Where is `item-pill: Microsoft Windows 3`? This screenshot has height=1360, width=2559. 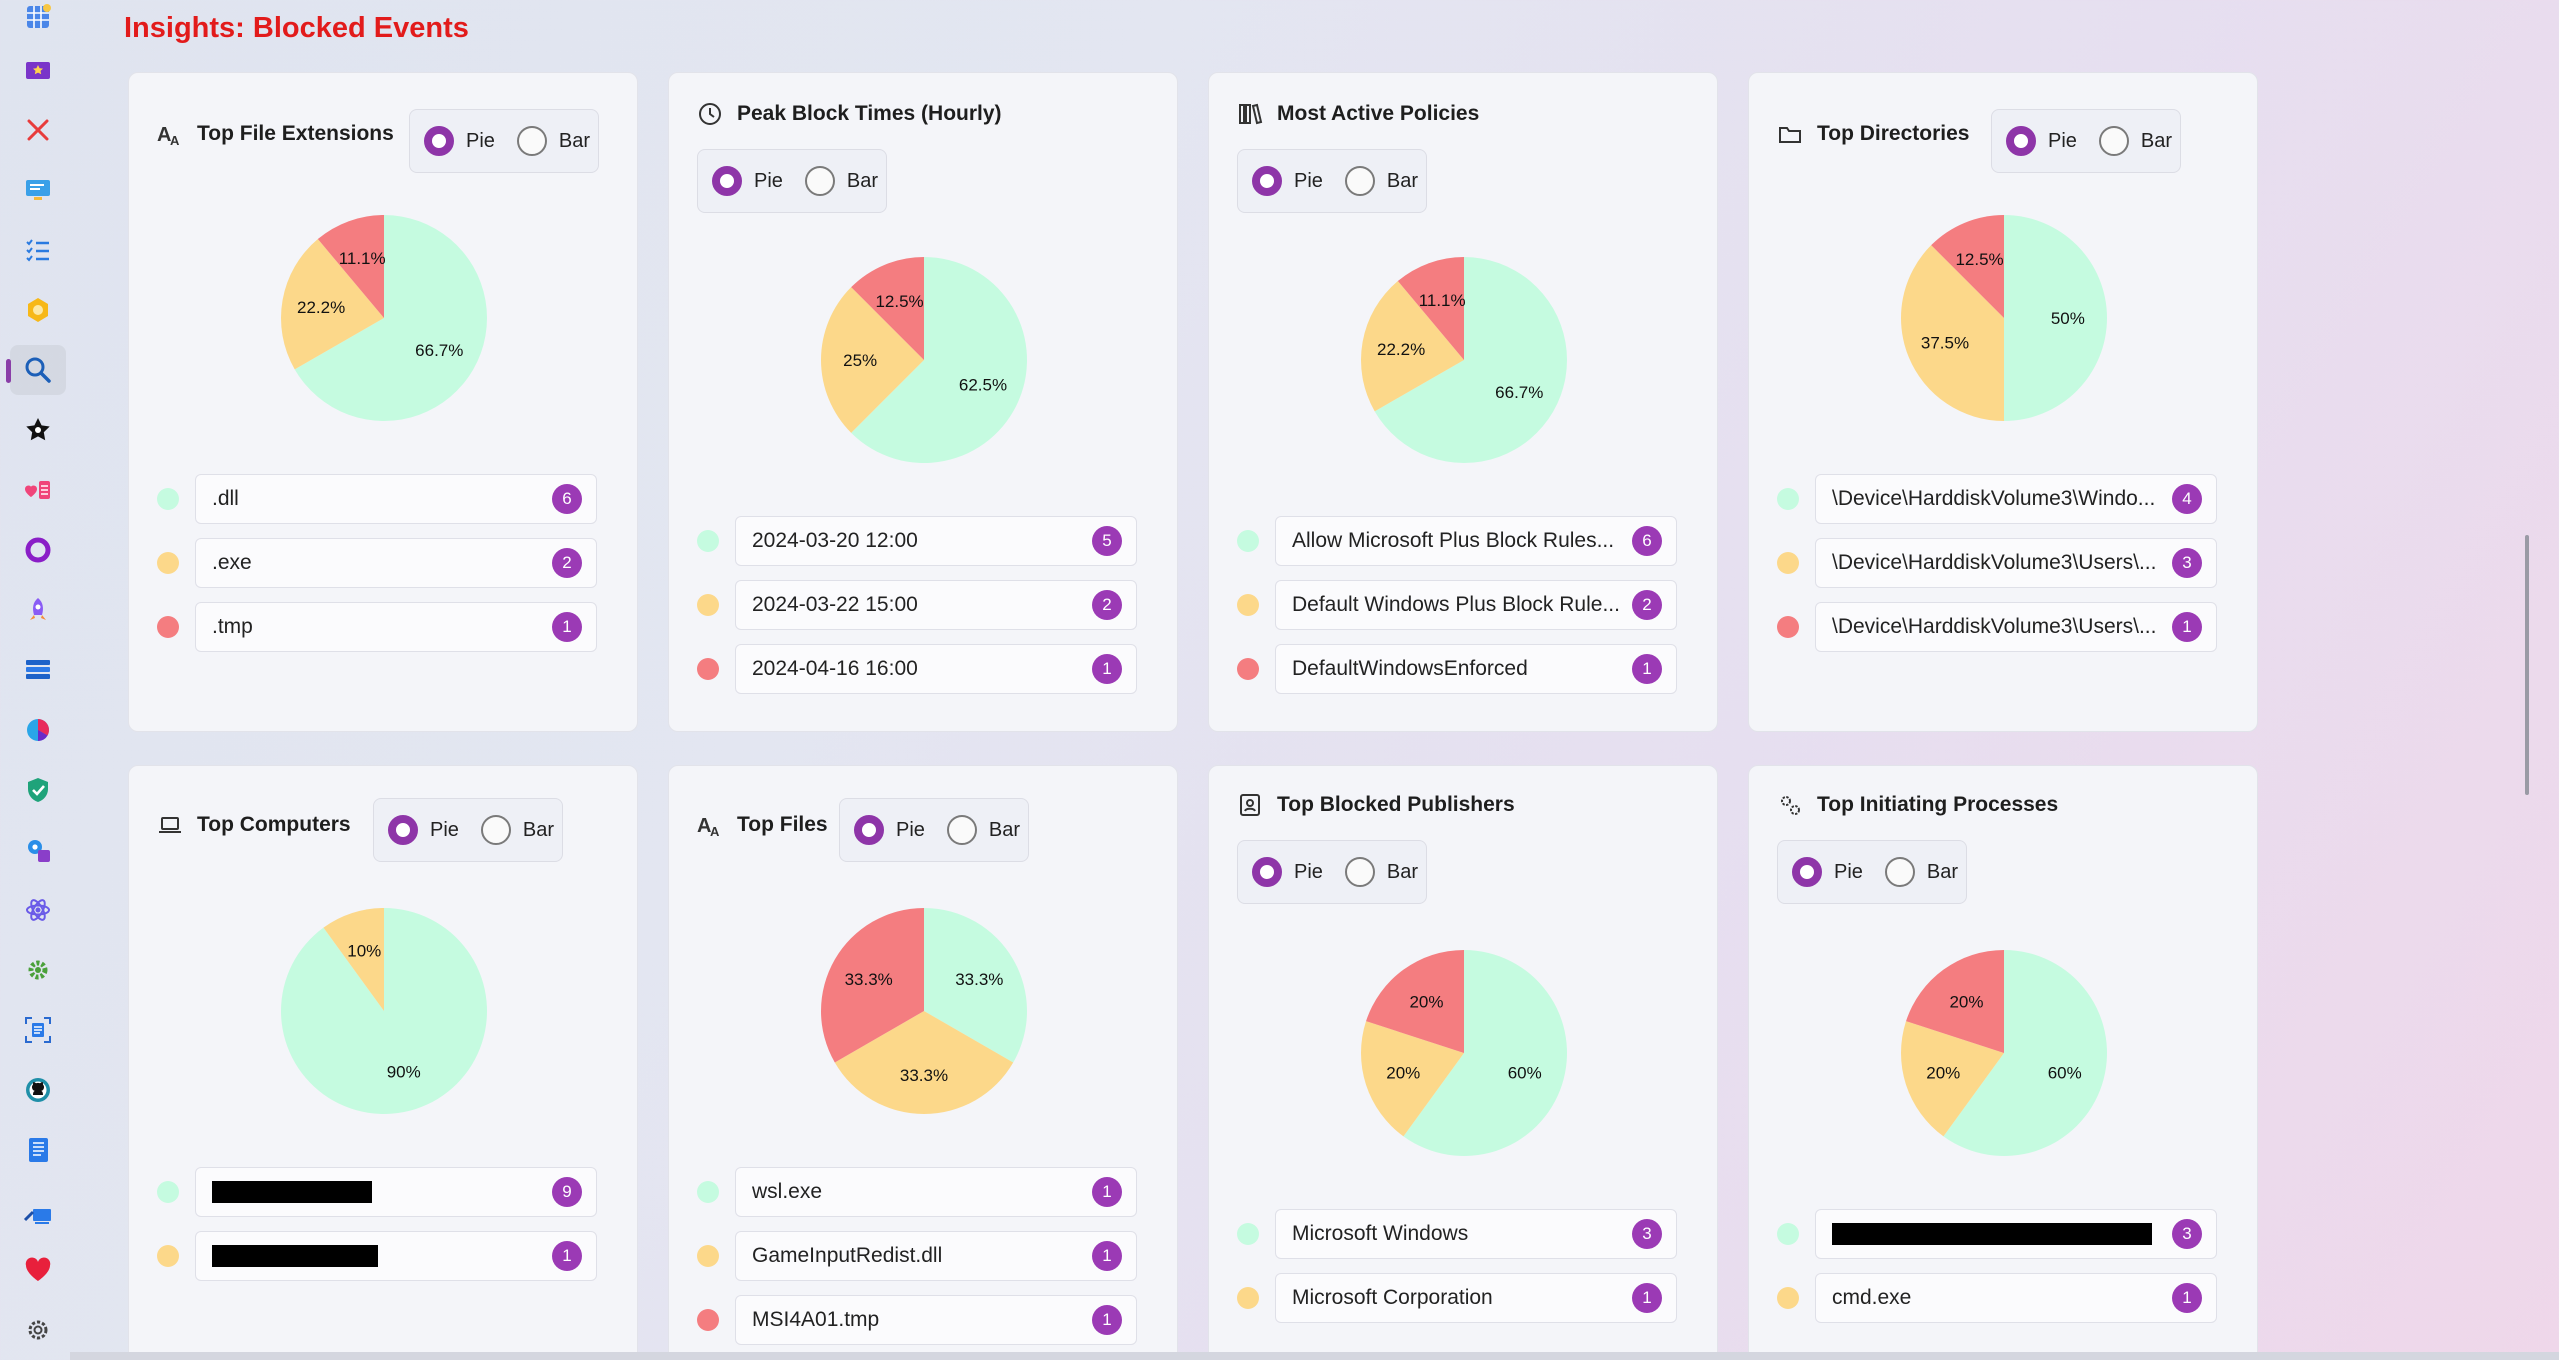
item-pill: Microsoft Windows 3 is located at coordinates (1476, 1234).